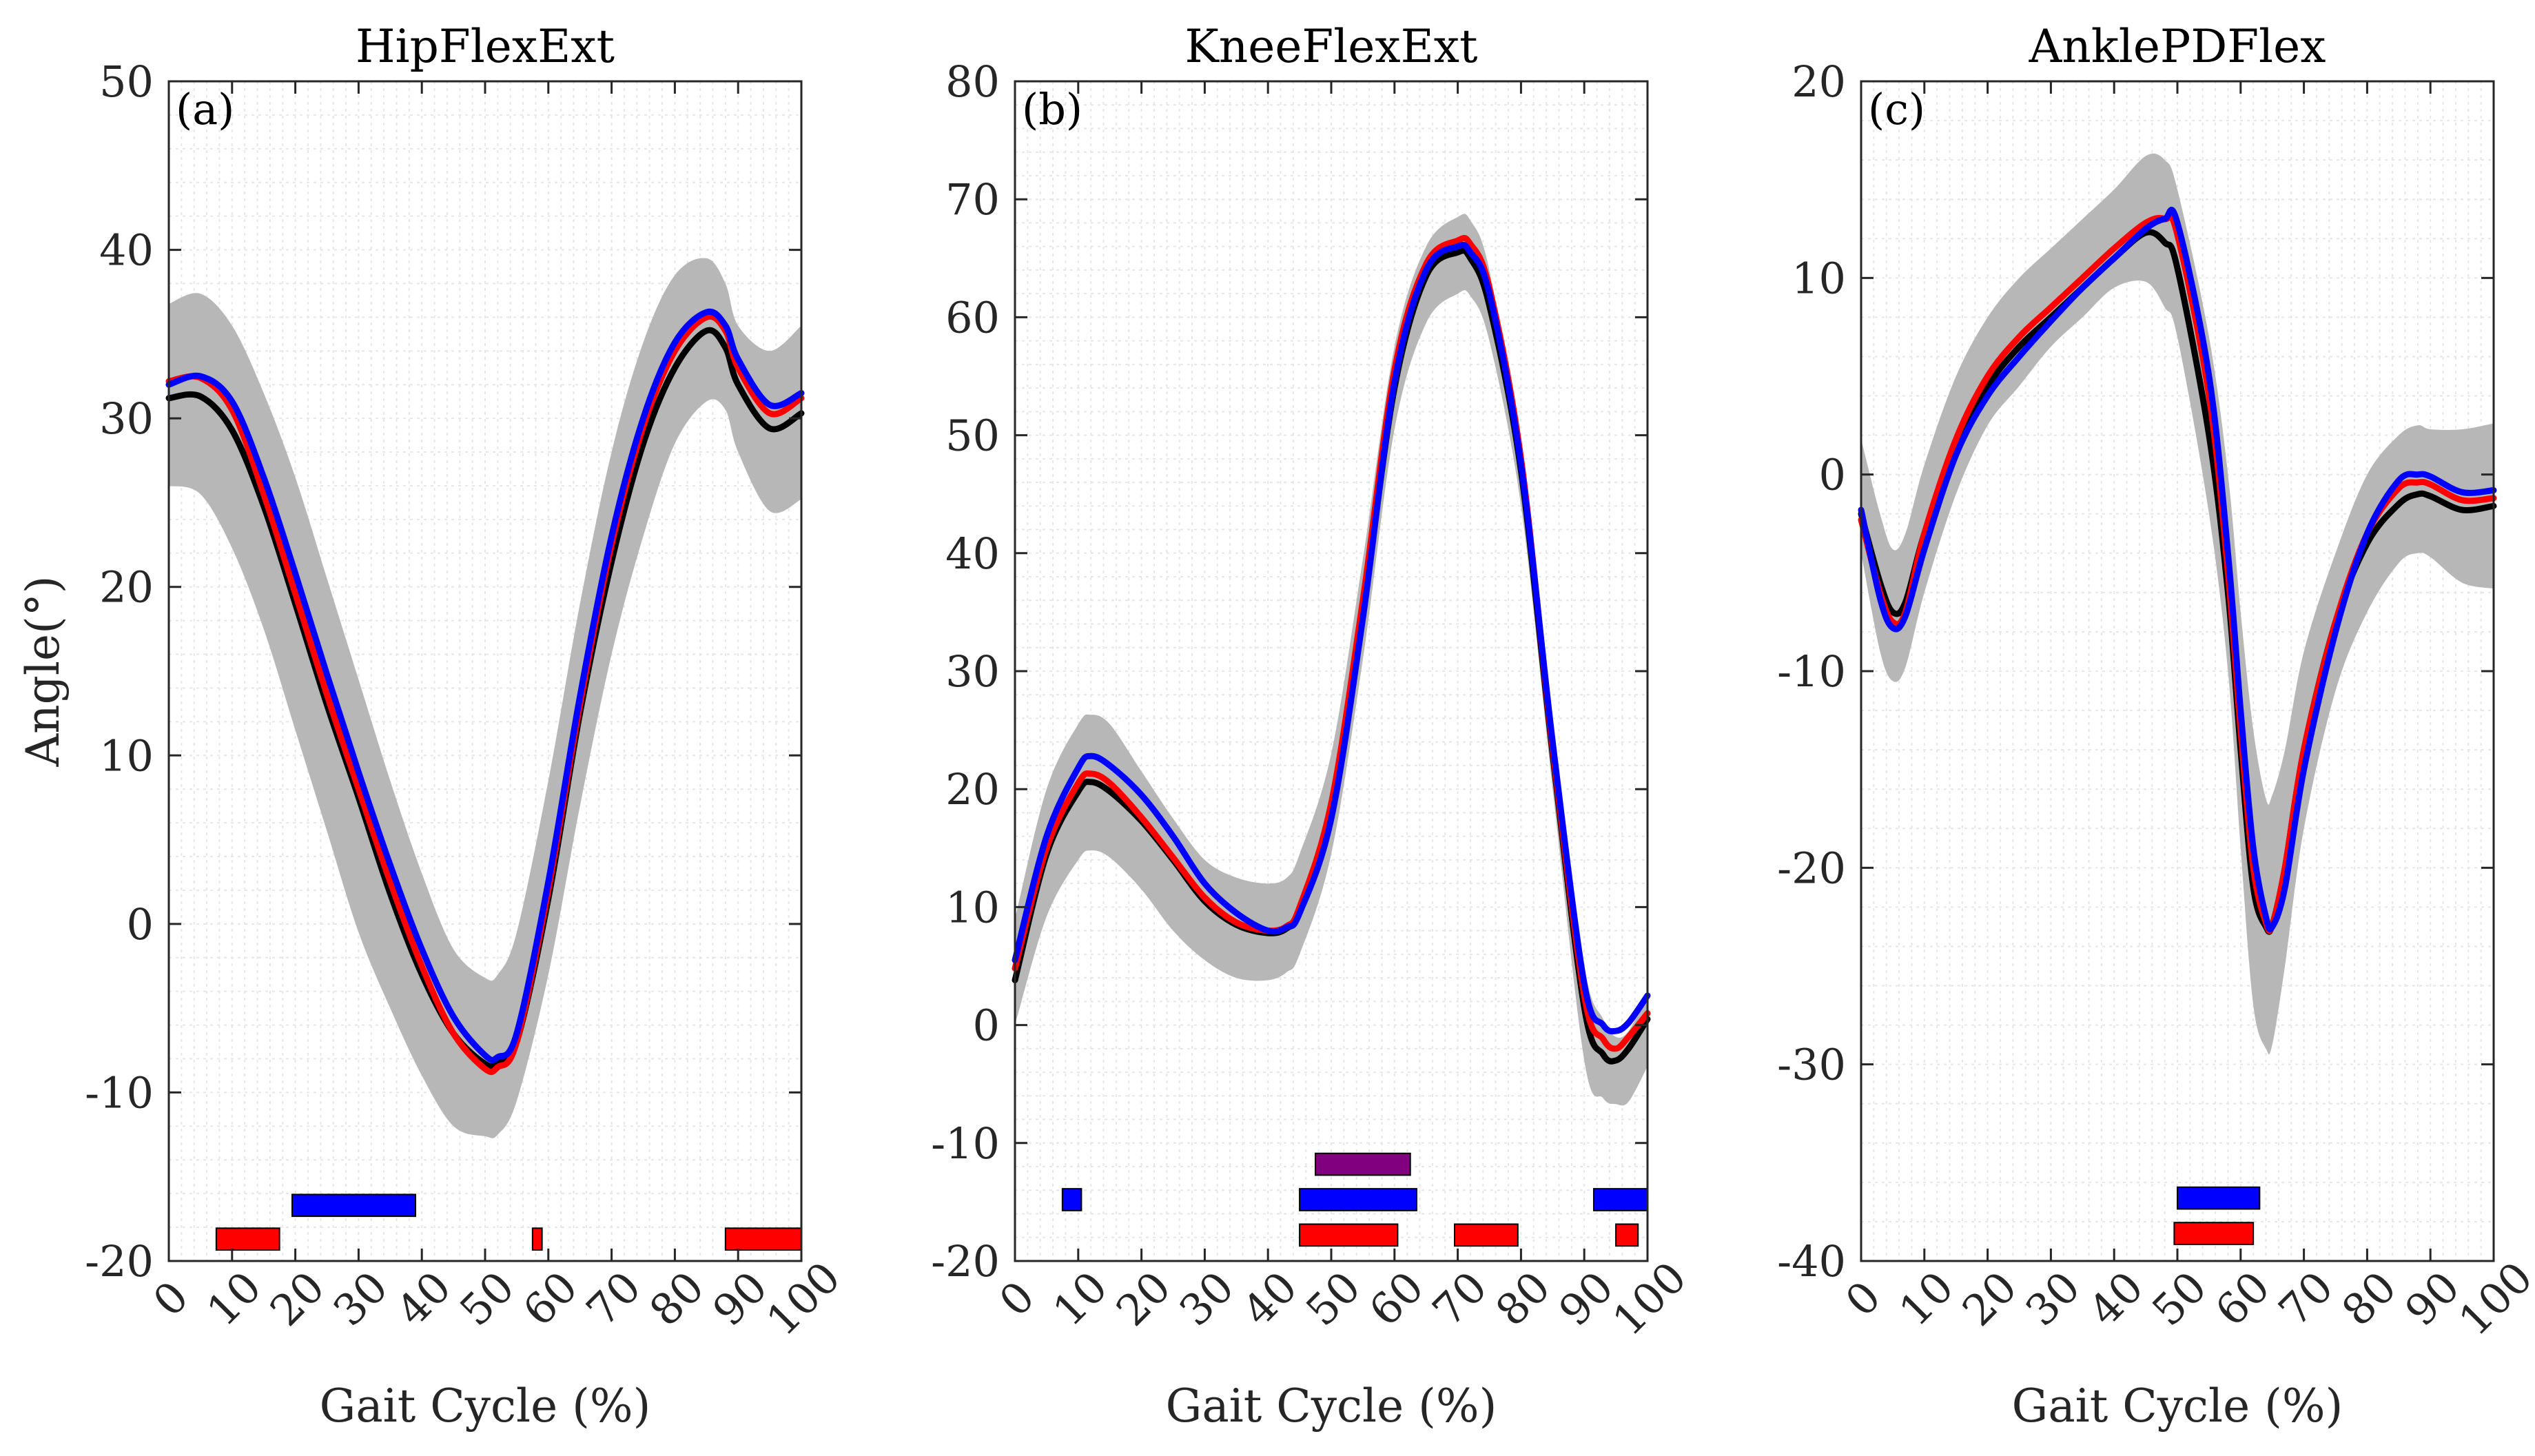 The height and width of the screenshot is (1456, 2535). I want to click on series-line-red, so click(485, 694).